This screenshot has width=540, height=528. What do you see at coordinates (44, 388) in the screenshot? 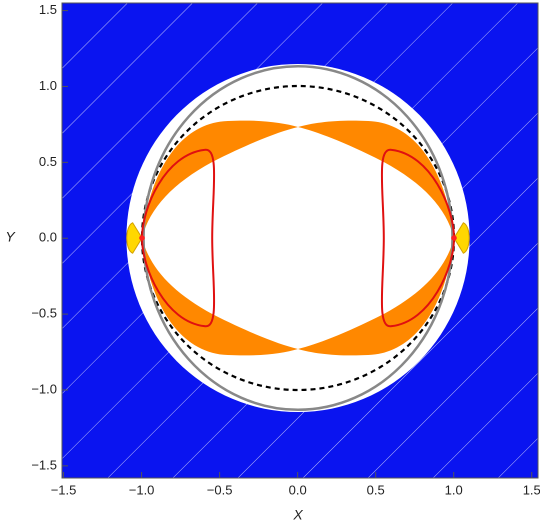
I see `y-tick-label: −1.0` at bounding box center [44, 388].